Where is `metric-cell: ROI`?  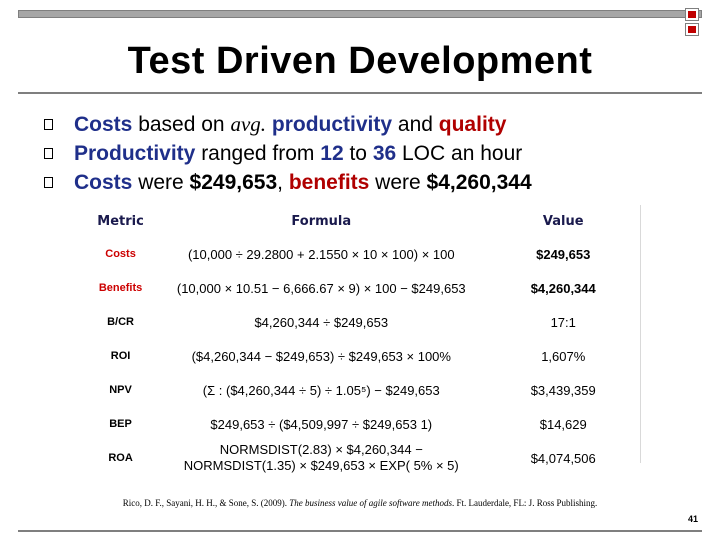
metric-cell: ROI is located at coordinates (120, 356).